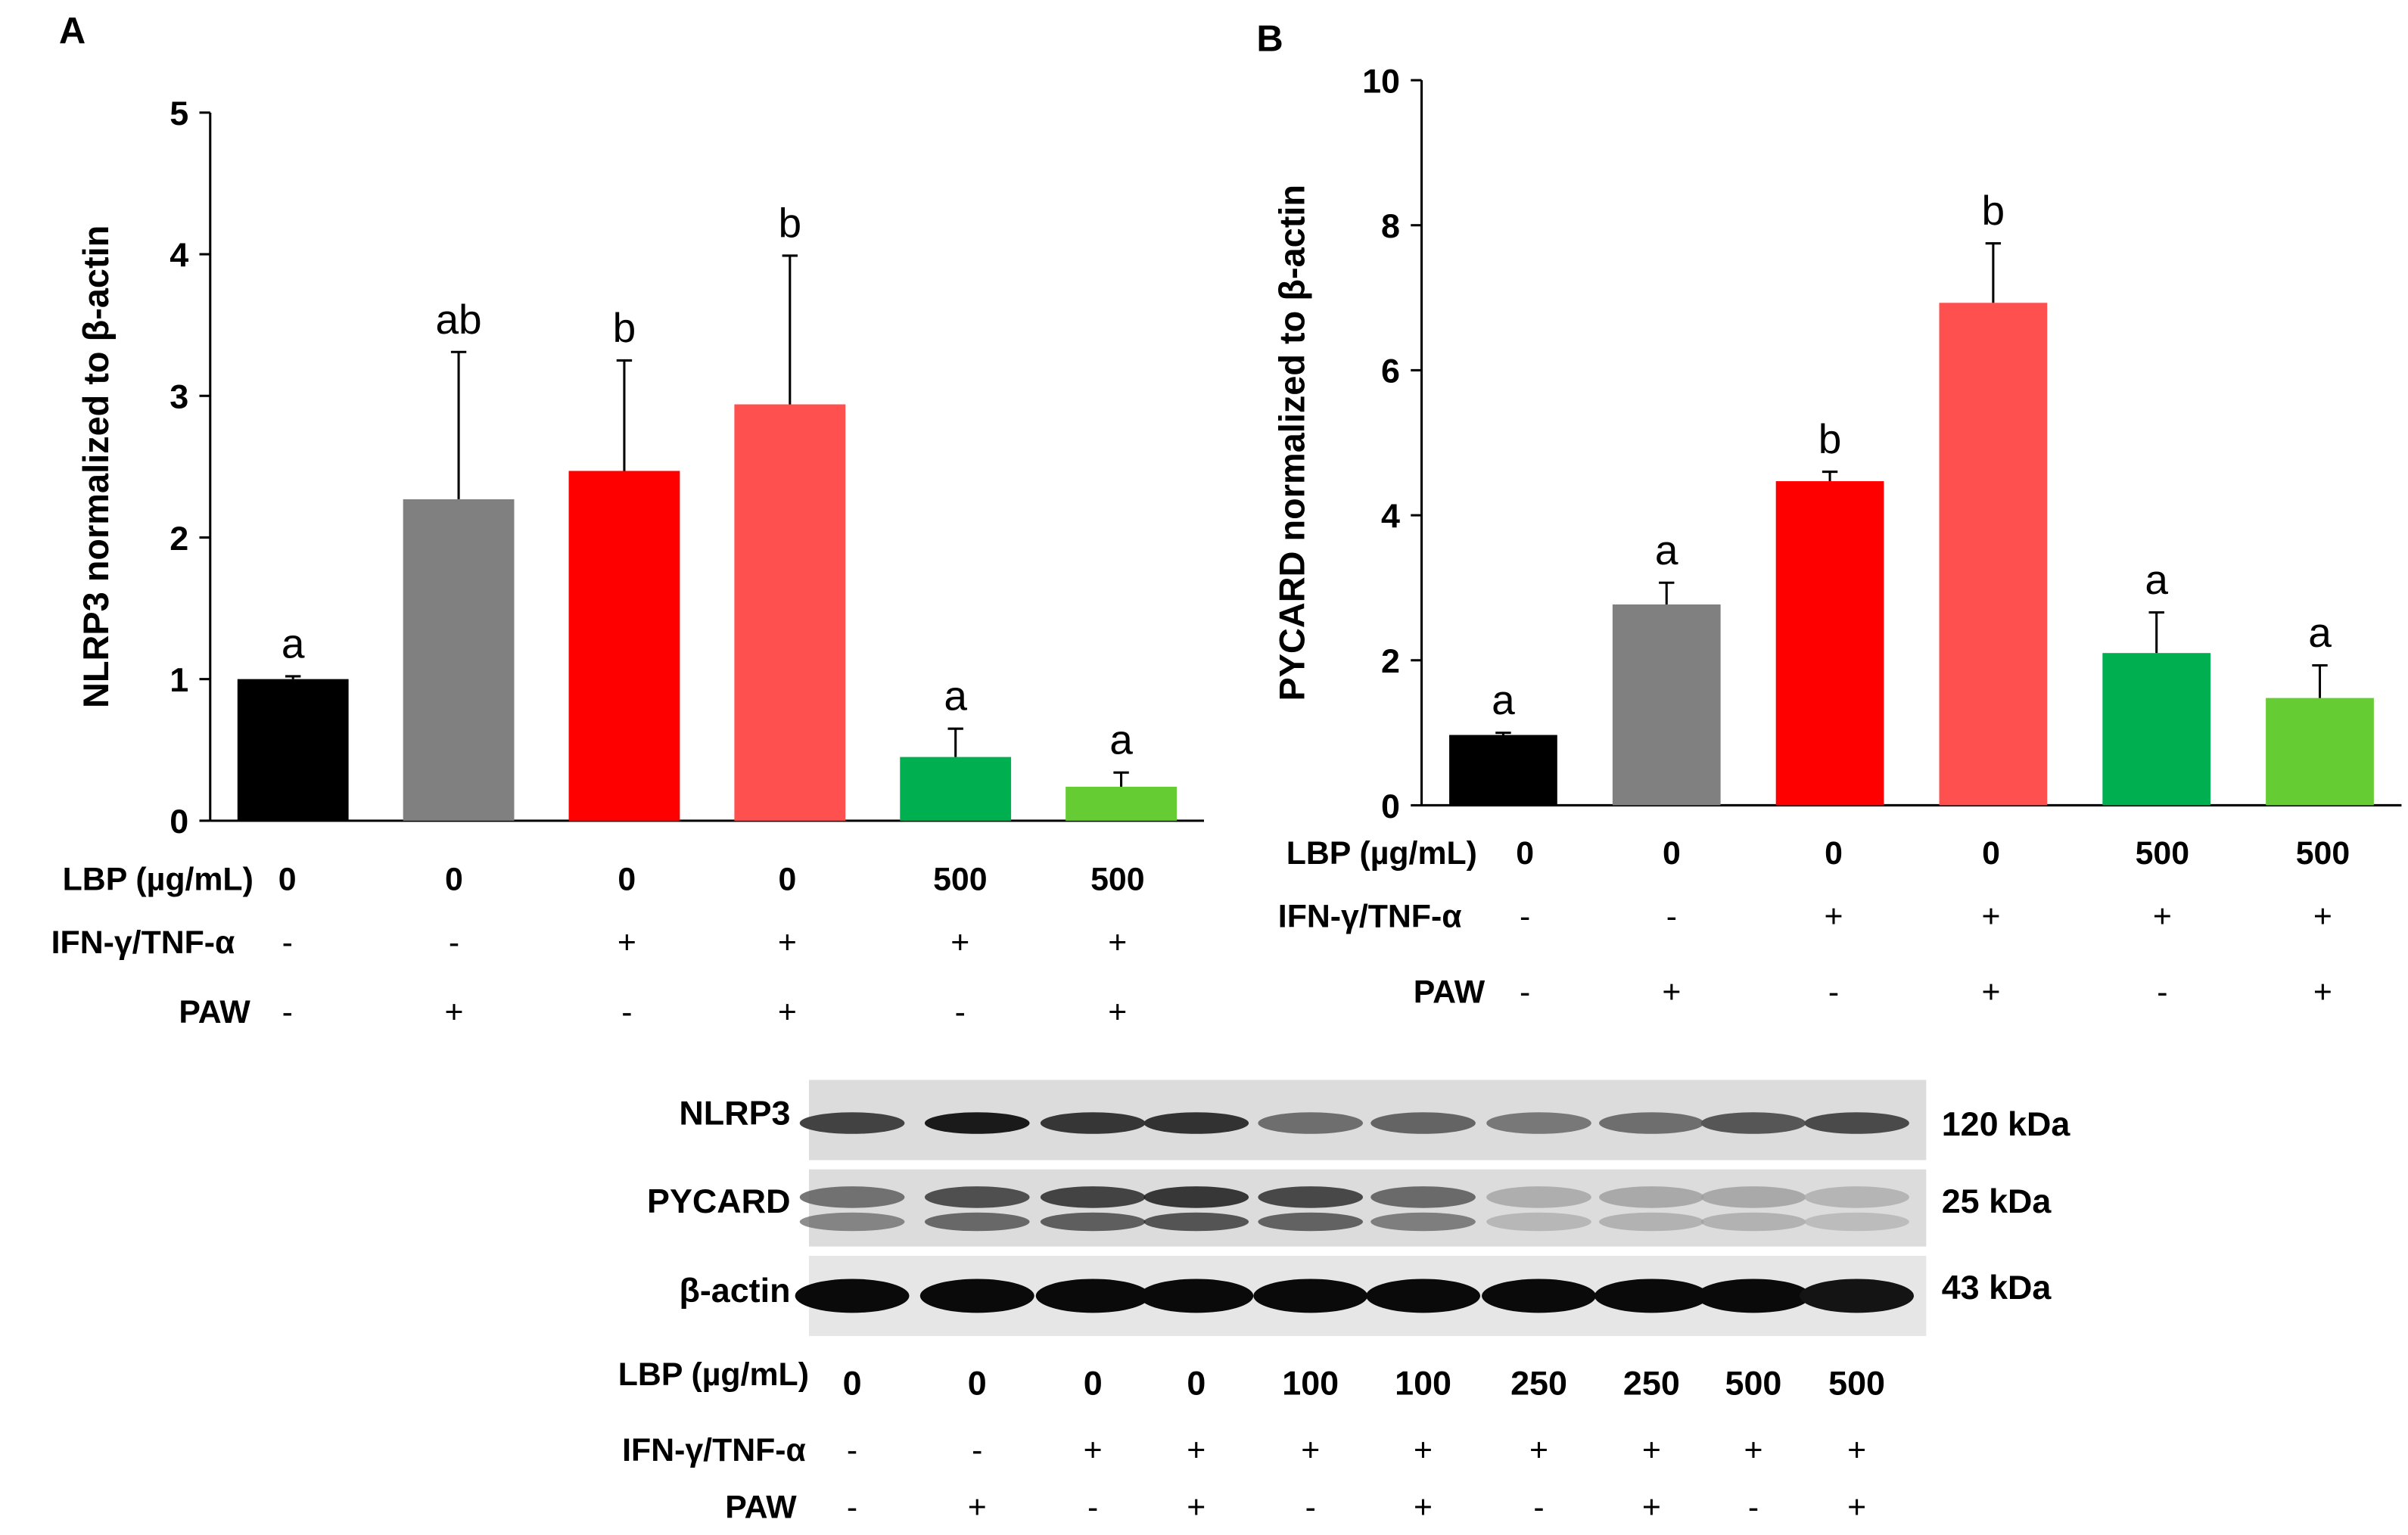 The height and width of the screenshot is (1535, 2408). What do you see at coordinates (96, 467) in the screenshot?
I see `y-axis-title: NLRP3 normalized to β-actin` at bounding box center [96, 467].